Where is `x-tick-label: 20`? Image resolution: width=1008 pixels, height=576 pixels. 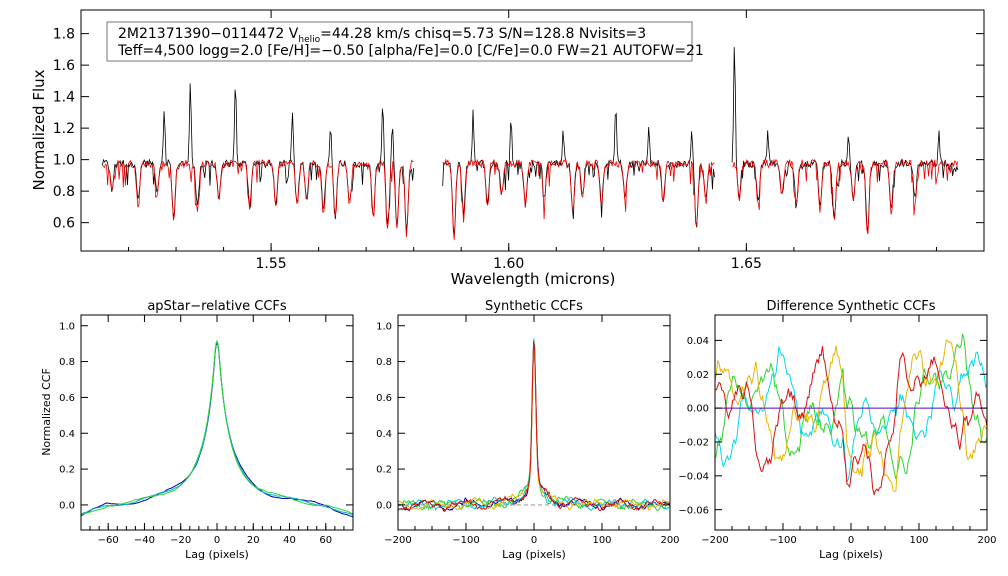
x-tick-label: 20 is located at coordinates (253, 540).